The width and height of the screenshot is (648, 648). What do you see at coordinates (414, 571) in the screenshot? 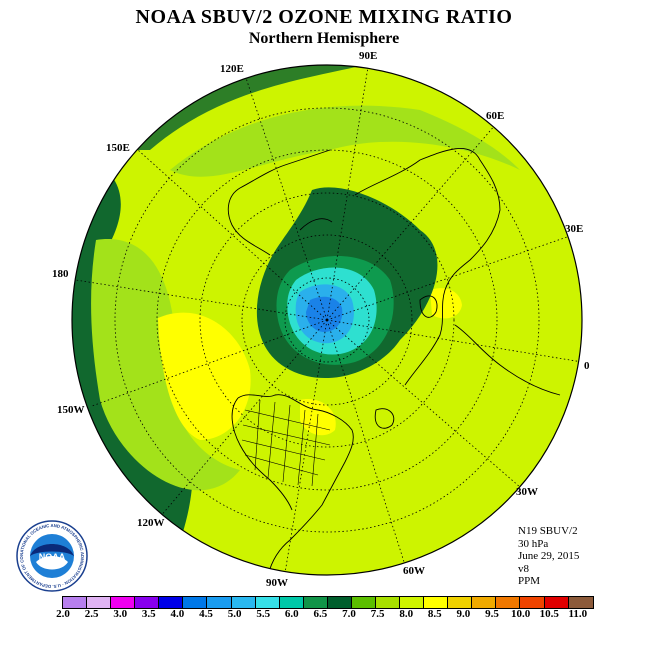
I see `longitude-label-60w: 60W` at bounding box center [414, 571].